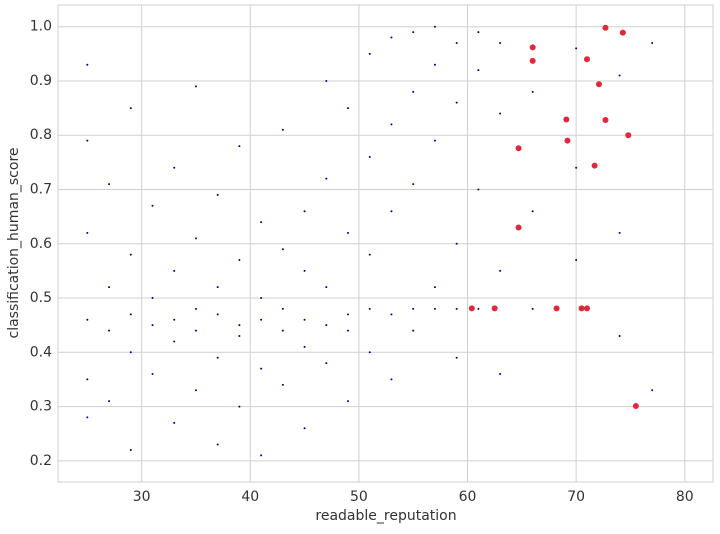 The height and width of the screenshot is (534, 720). I want to click on x-tick-label: 80, so click(685, 497).